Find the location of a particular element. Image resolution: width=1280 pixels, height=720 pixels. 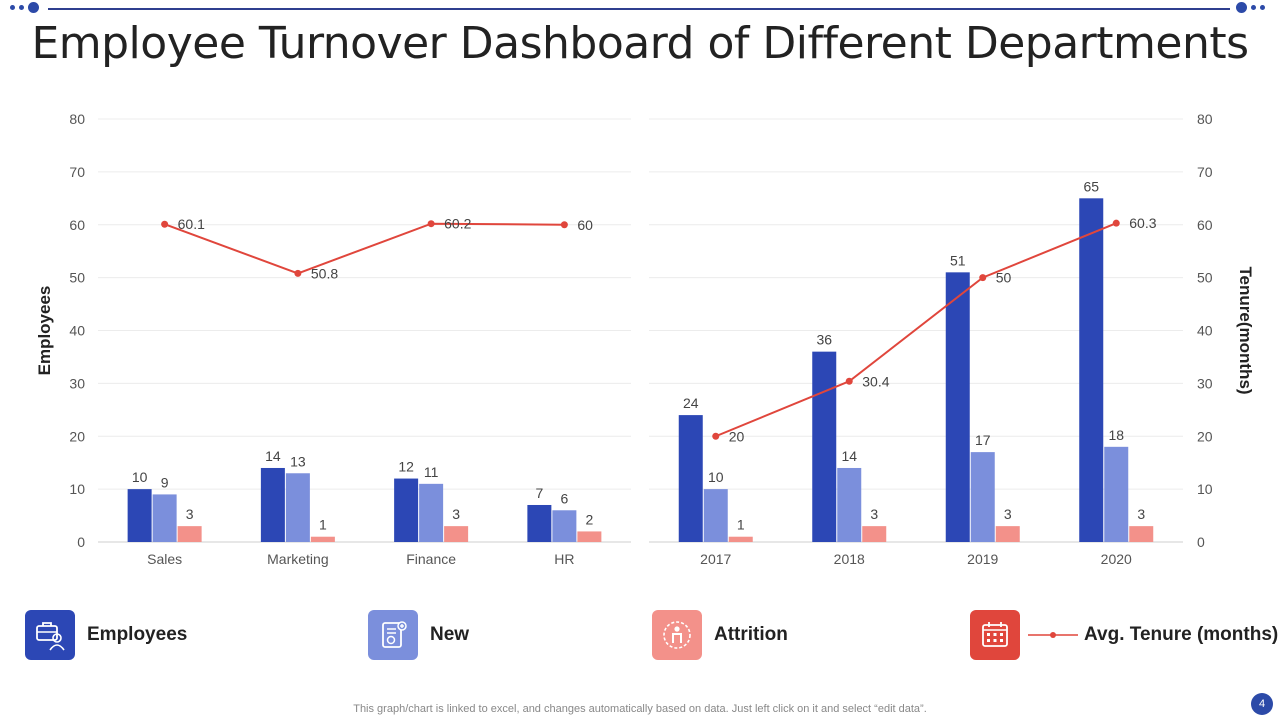

top-left-dots is located at coordinates (24, 7).